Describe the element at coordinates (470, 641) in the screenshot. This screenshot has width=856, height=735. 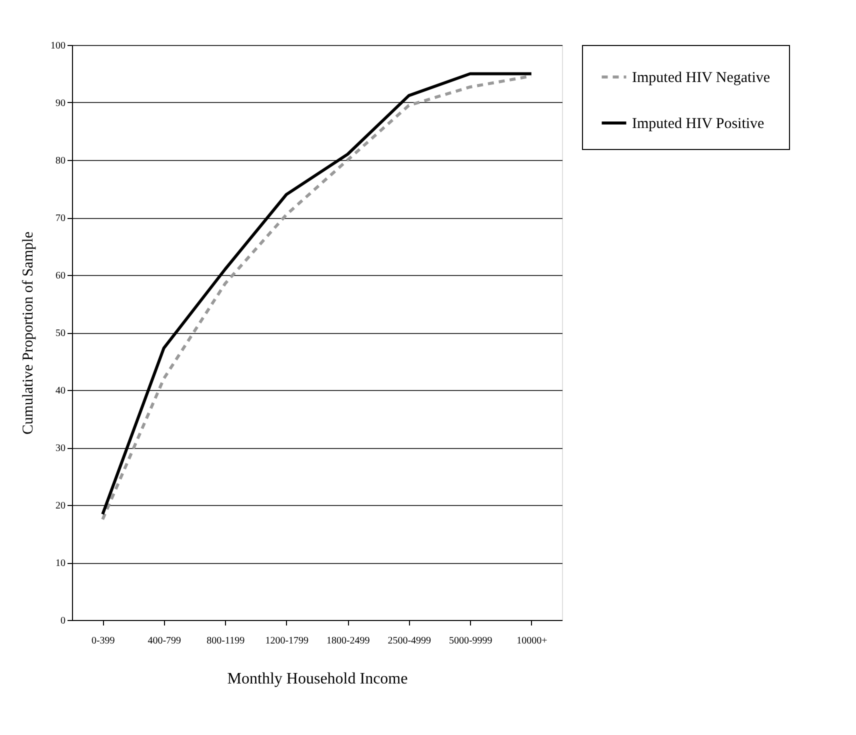
I see `x-tick-label: 5000-9999` at that location.